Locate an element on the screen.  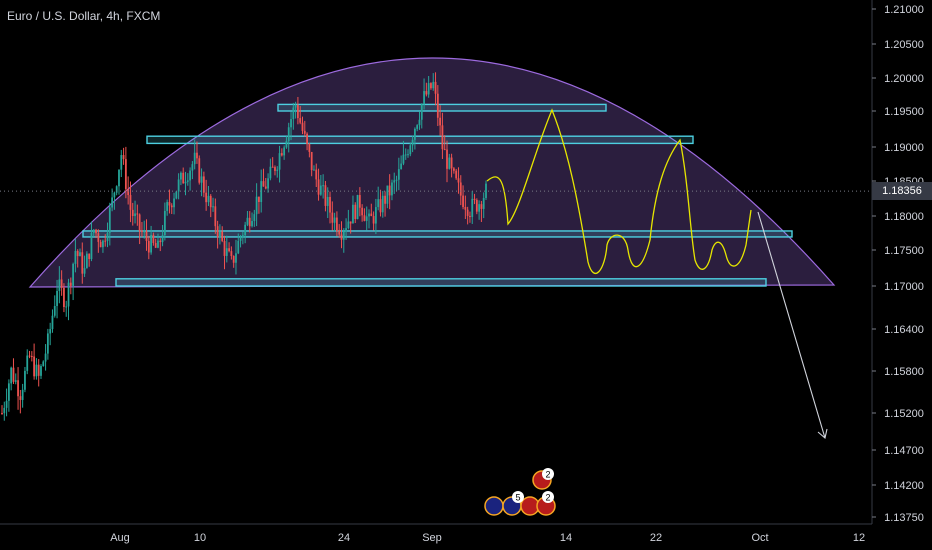
price-tick-label: 1.15200 is located at coordinates (904, 414).